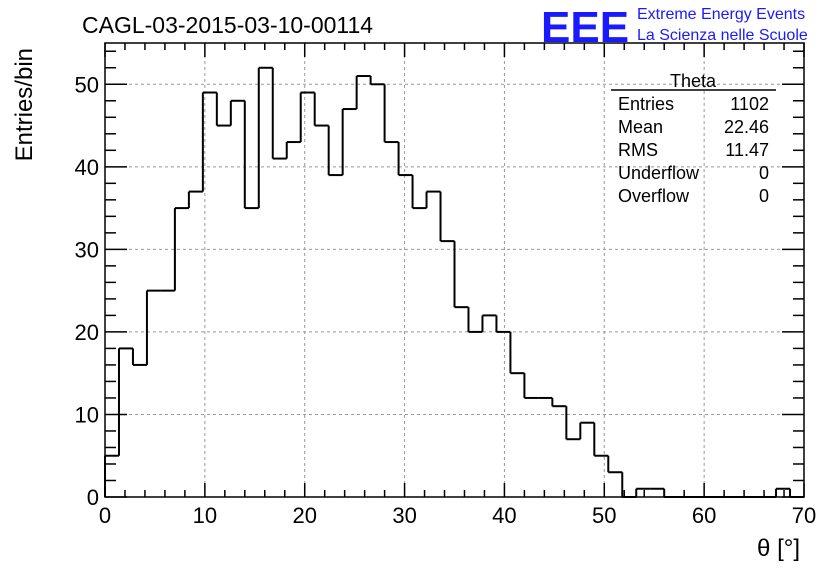 This screenshot has width=836, height=572. What do you see at coordinates (654, 196) in the screenshot?
I see `stats-label: Overflow` at bounding box center [654, 196].